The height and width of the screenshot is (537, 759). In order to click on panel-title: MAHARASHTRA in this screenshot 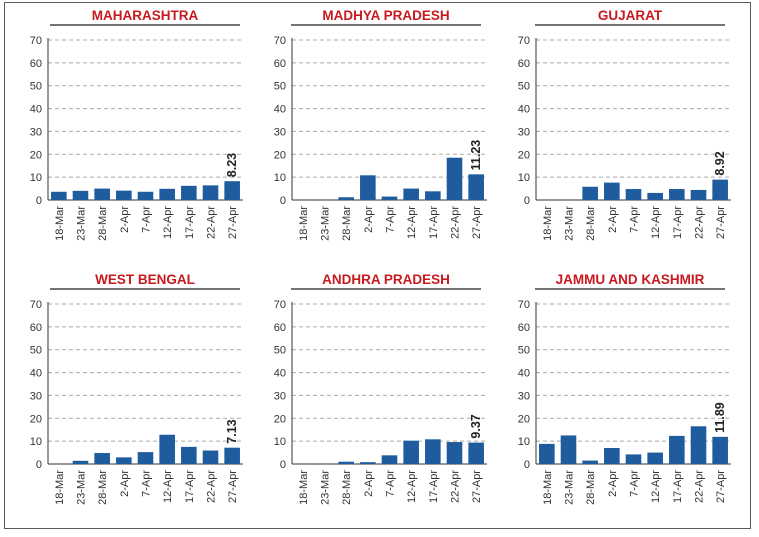, I will do `click(145, 15)`.